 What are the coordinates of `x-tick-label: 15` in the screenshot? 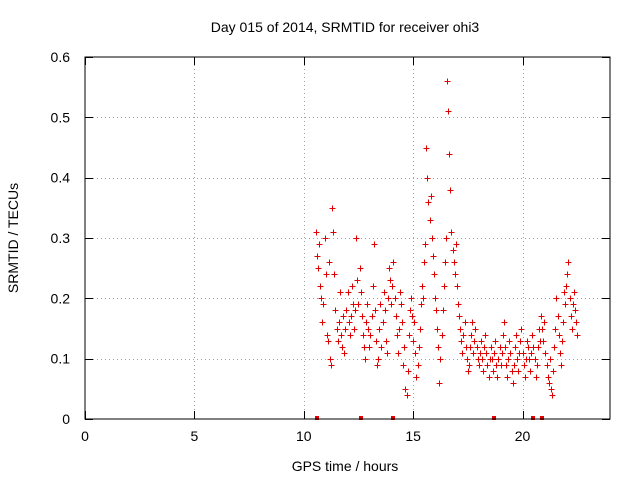 It's located at (413, 436).